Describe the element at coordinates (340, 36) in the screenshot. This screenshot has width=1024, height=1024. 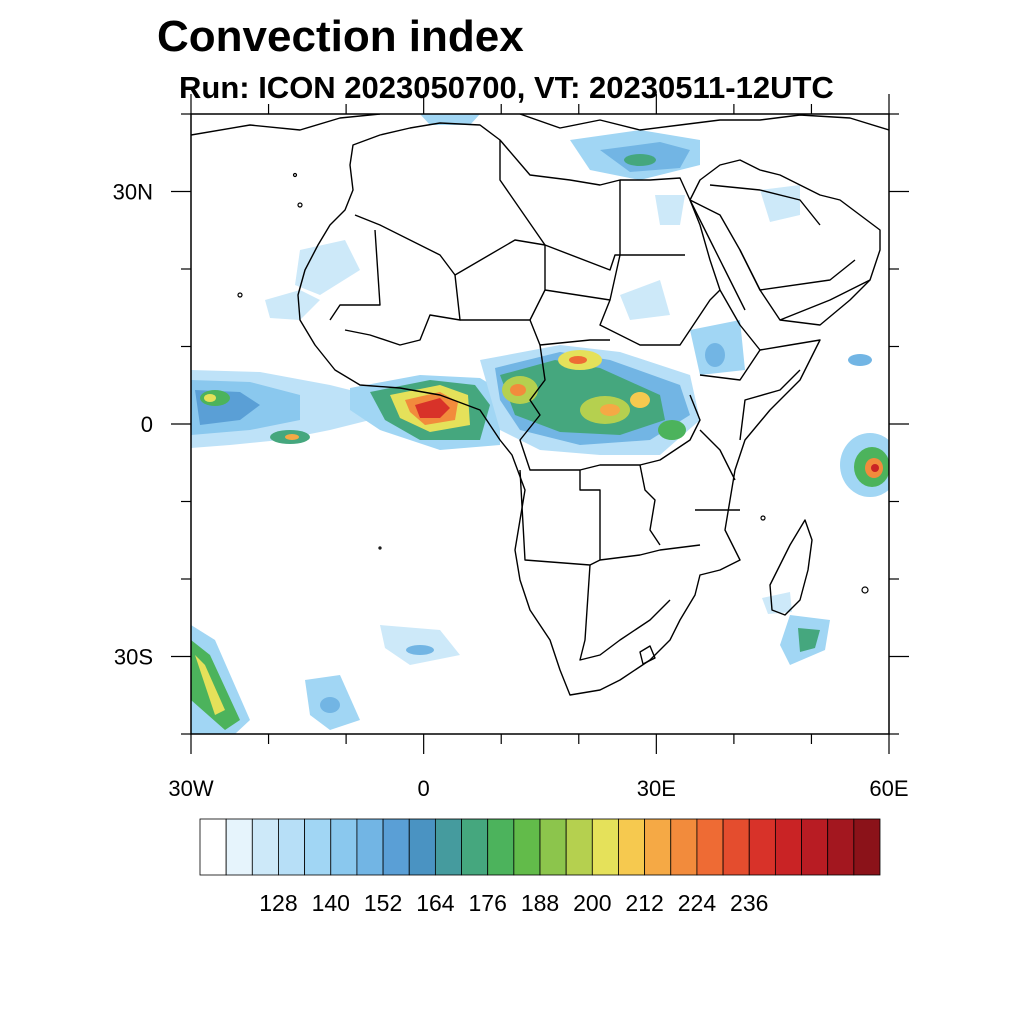
I see `chart-title: Convection index` at that location.